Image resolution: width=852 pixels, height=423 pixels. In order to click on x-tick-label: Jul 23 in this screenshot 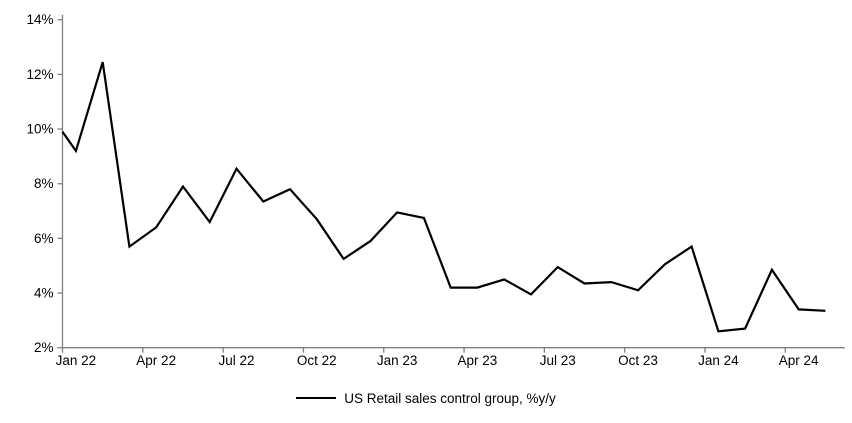, I will do `click(558, 360)`.